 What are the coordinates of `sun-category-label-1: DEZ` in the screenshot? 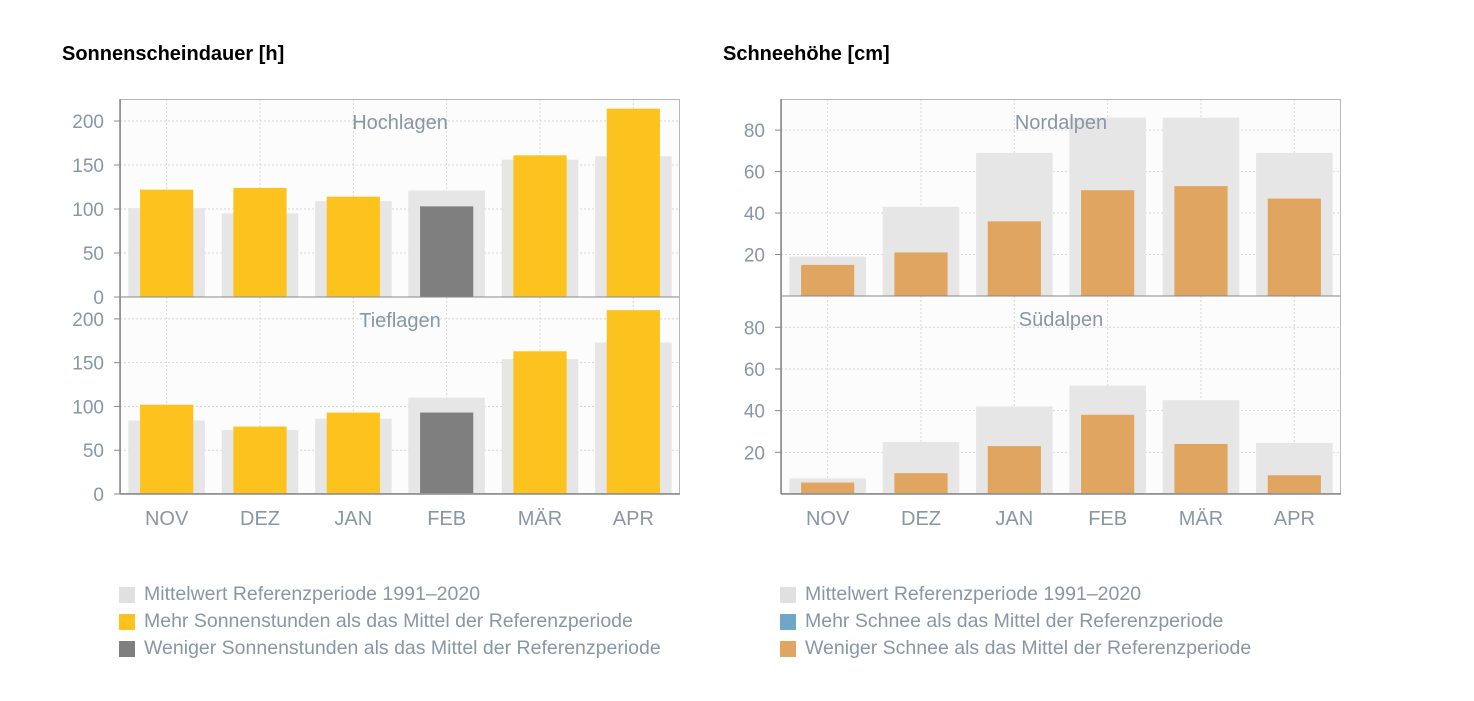 It's located at (260, 519).